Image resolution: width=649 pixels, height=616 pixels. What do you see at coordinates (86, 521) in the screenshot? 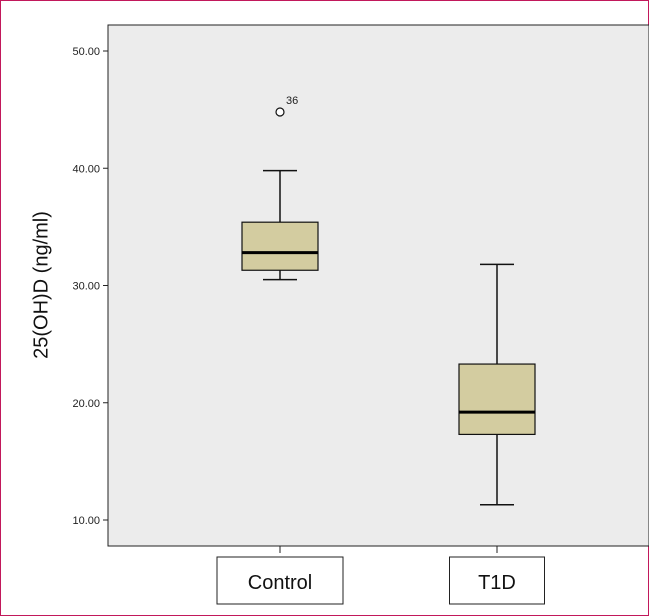
I see `y-tick-label: 10.00` at bounding box center [86, 521].